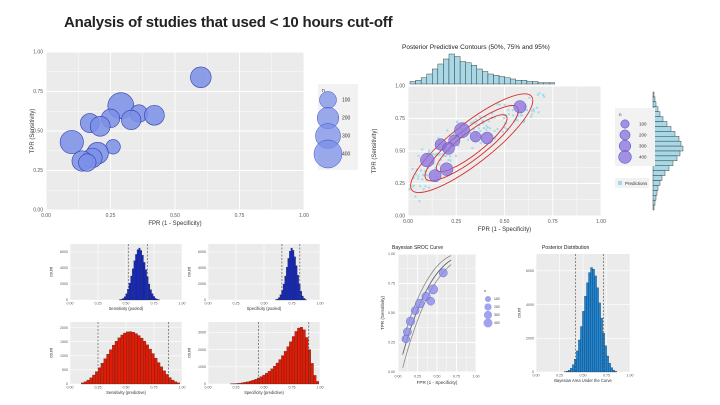 The height and width of the screenshot is (405, 720). I want to click on legend-label: 100, so click(497, 299).